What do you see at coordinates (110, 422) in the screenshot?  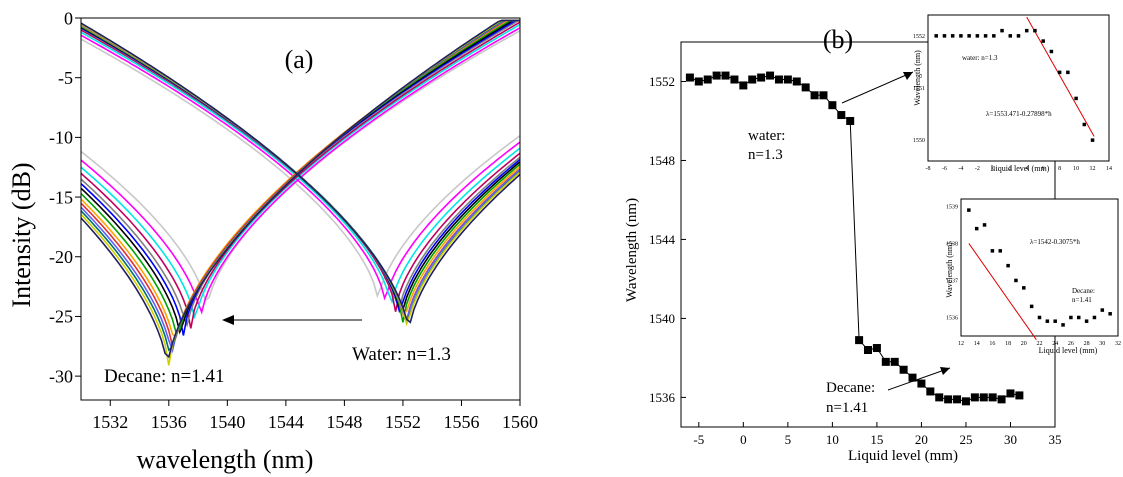 I see `x-tick-label: 1532` at bounding box center [110, 422].